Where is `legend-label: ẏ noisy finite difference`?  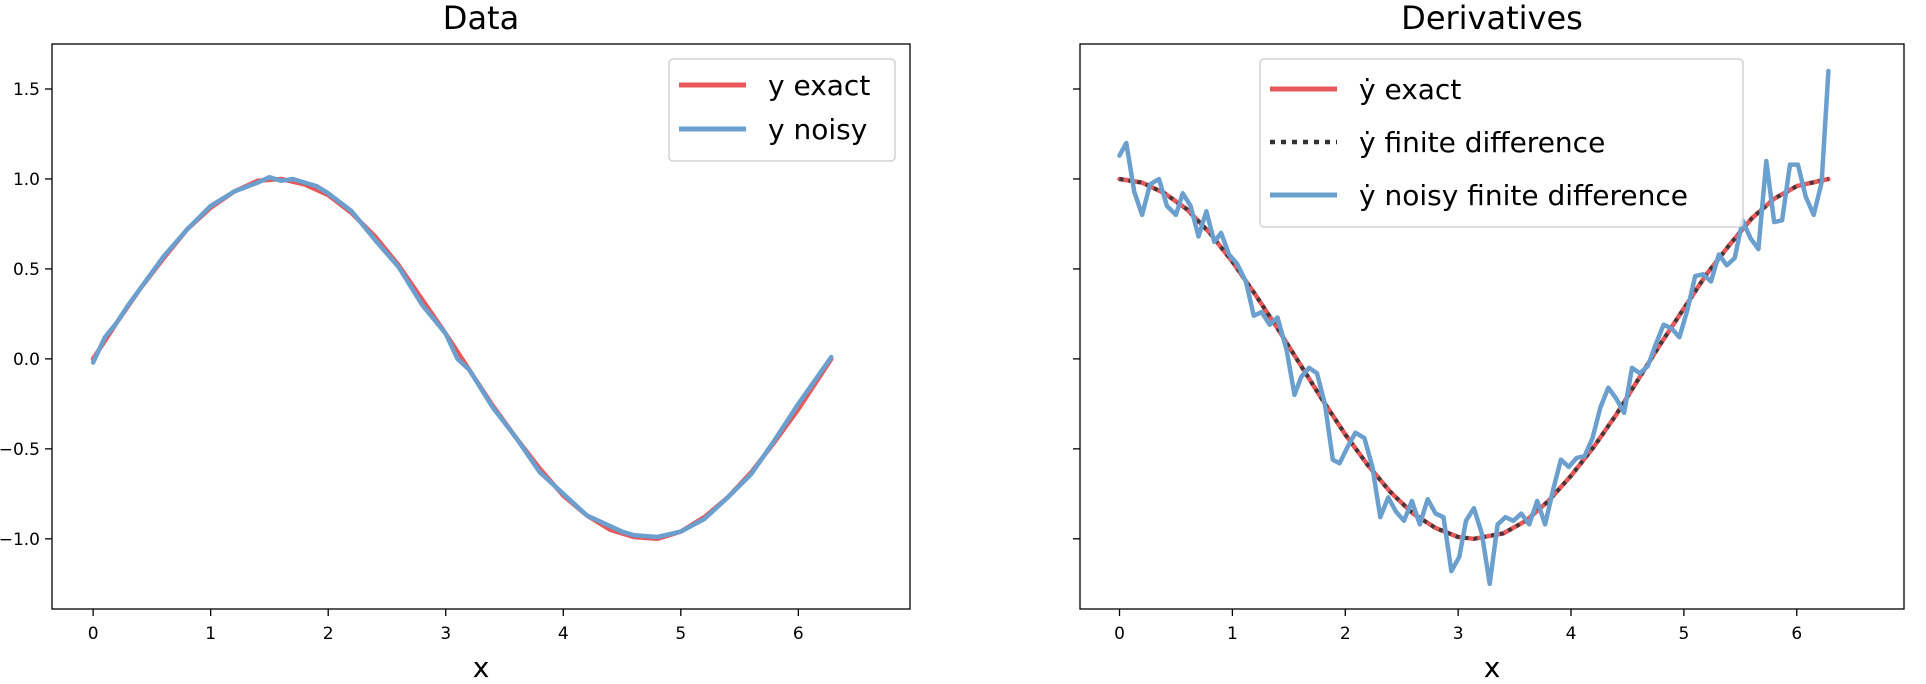 legend-label: ẏ noisy finite difference is located at coordinates (1523, 195).